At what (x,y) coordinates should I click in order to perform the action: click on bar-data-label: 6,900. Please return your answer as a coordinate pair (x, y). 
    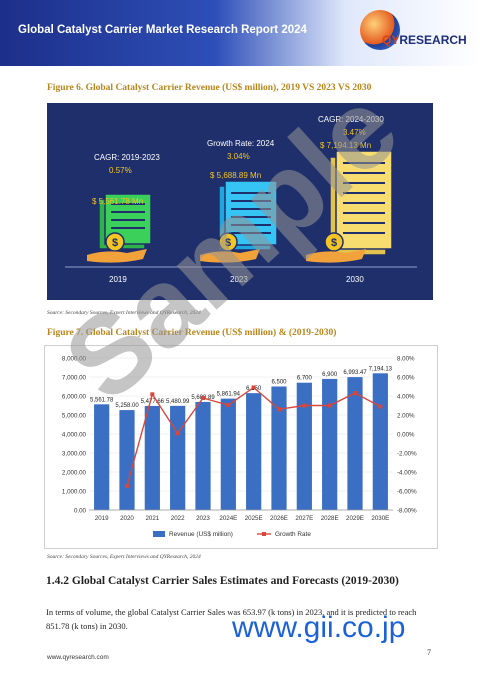
    Looking at the image, I should click on (330, 375).